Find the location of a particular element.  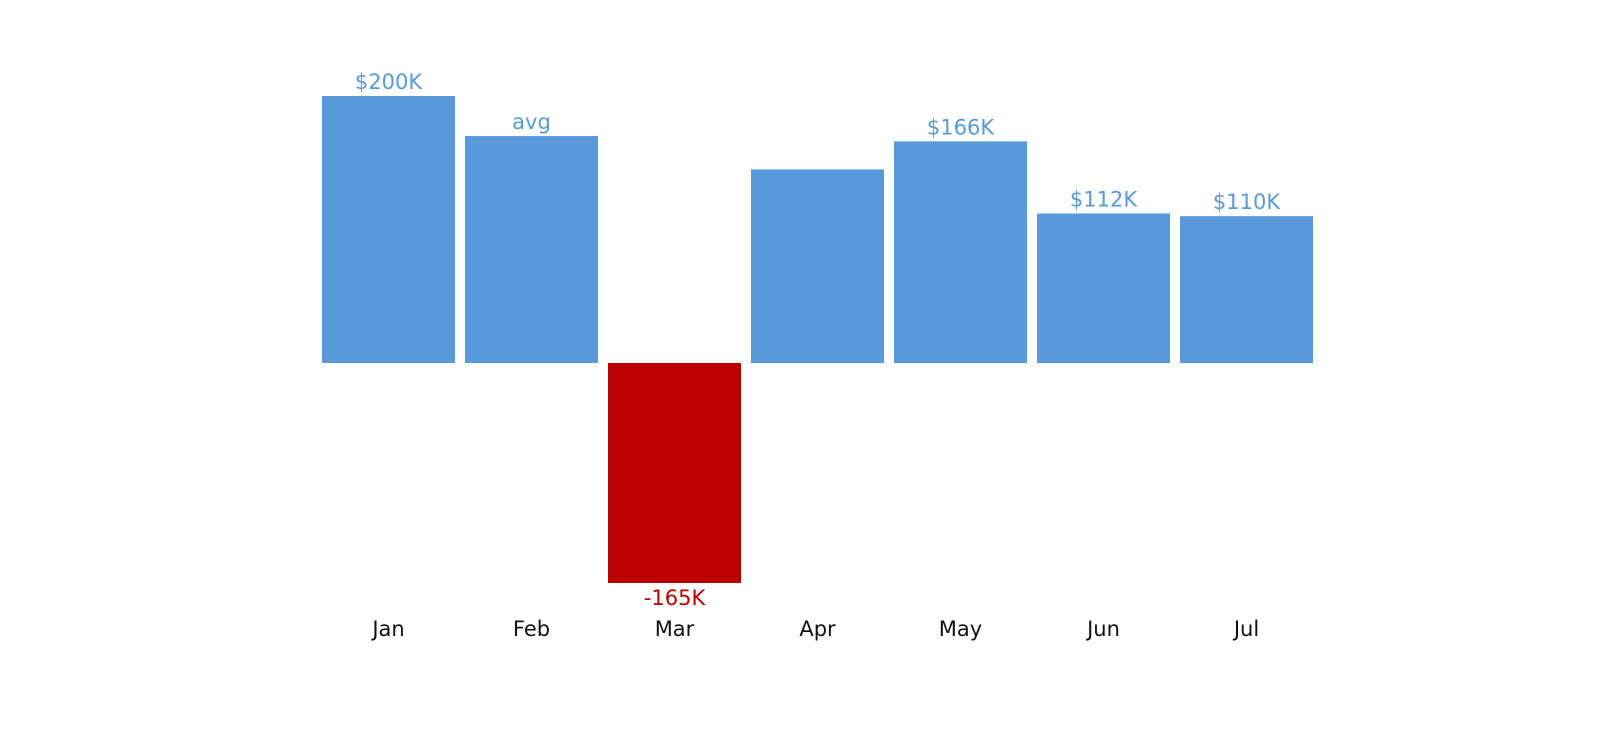

x-tick-label-jul: Jul is located at coordinates (1245, 629).